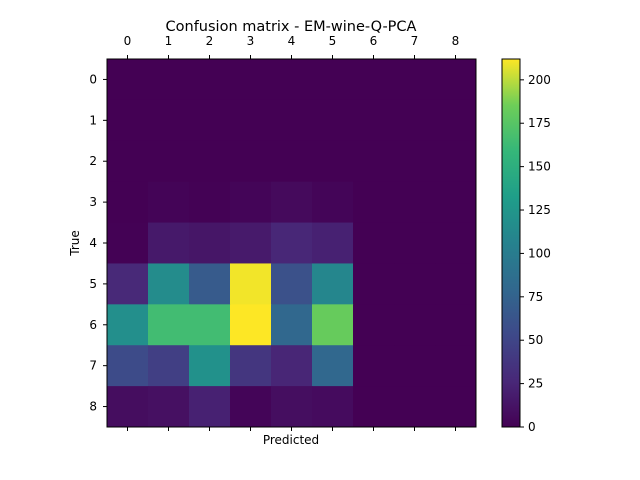 Image resolution: width=640 pixels, height=480 pixels. I want to click on y-axis-label: True, so click(75, 243).